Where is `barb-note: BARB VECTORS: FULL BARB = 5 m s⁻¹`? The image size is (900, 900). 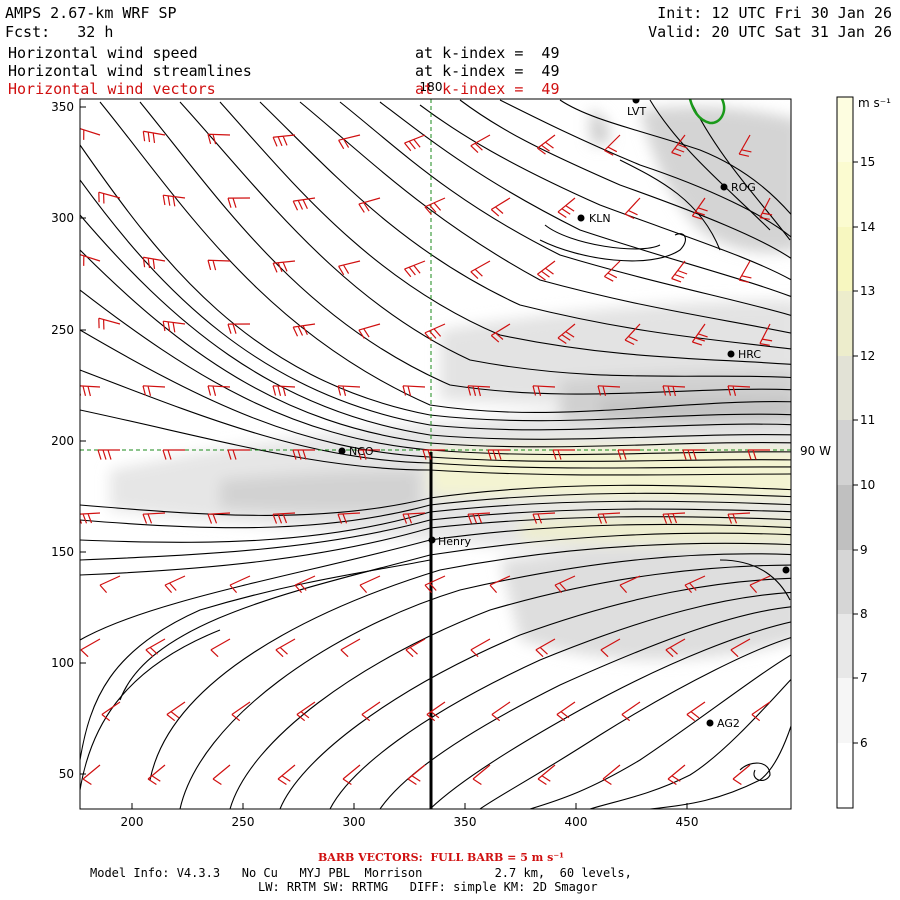 barb-note: BARB VECTORS: FULL BARB = 5 m s⁻¹ is located at coordinates (441, 857).